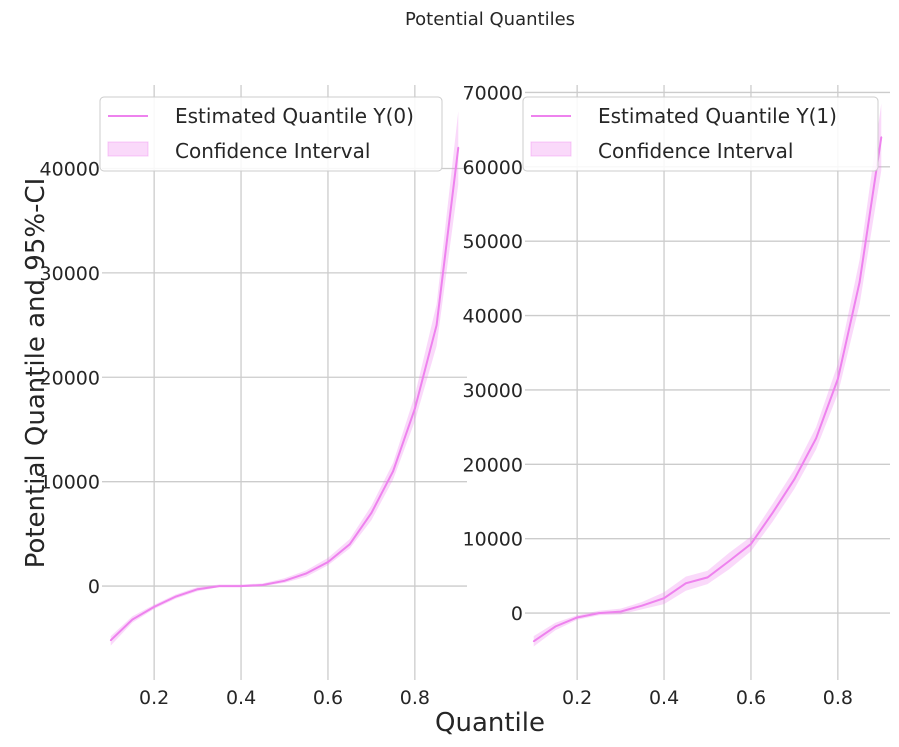 The image size is (899, 747). I want to click on y-tick-label: 60000, so click(493, 168).